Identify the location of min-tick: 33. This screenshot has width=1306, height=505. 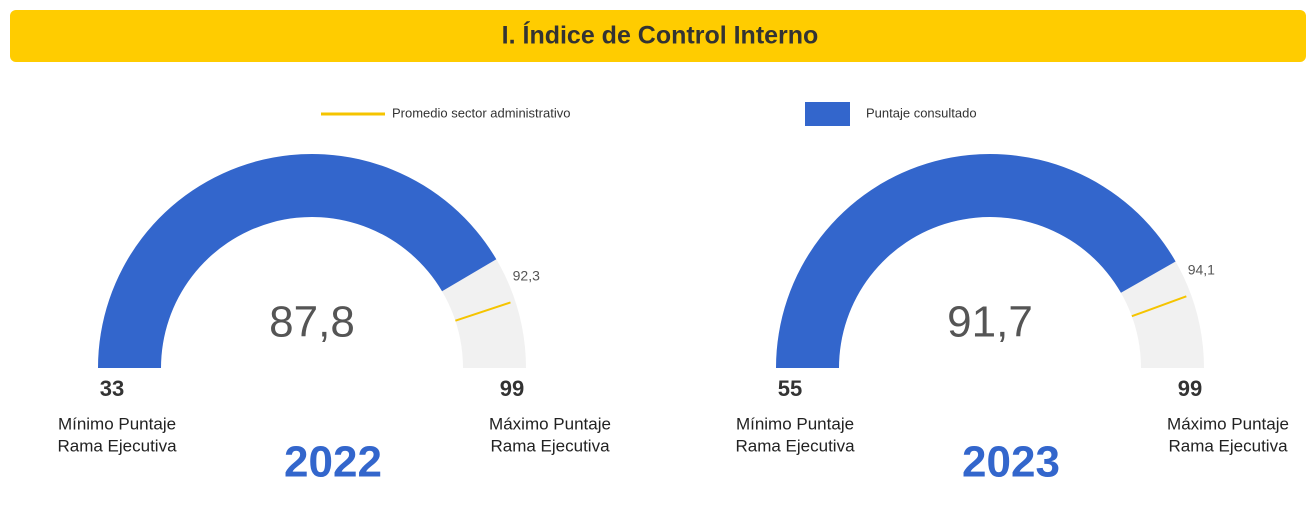
(112, 388).